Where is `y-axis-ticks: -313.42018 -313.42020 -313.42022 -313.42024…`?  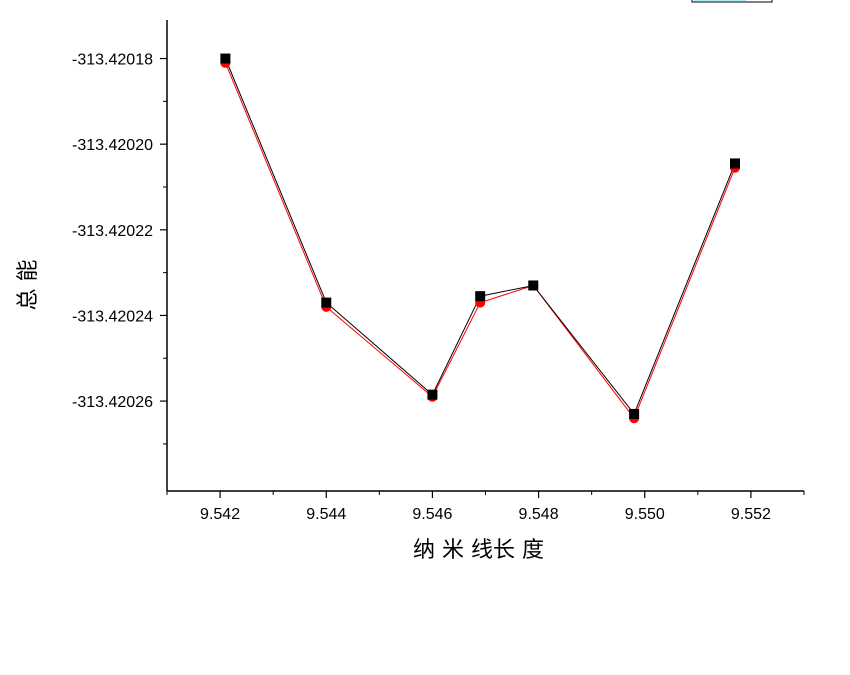 y-axis-ticks: -313.42018 -313.42020 -313.42022 -313.42024… is located at coordinates (119, 248).